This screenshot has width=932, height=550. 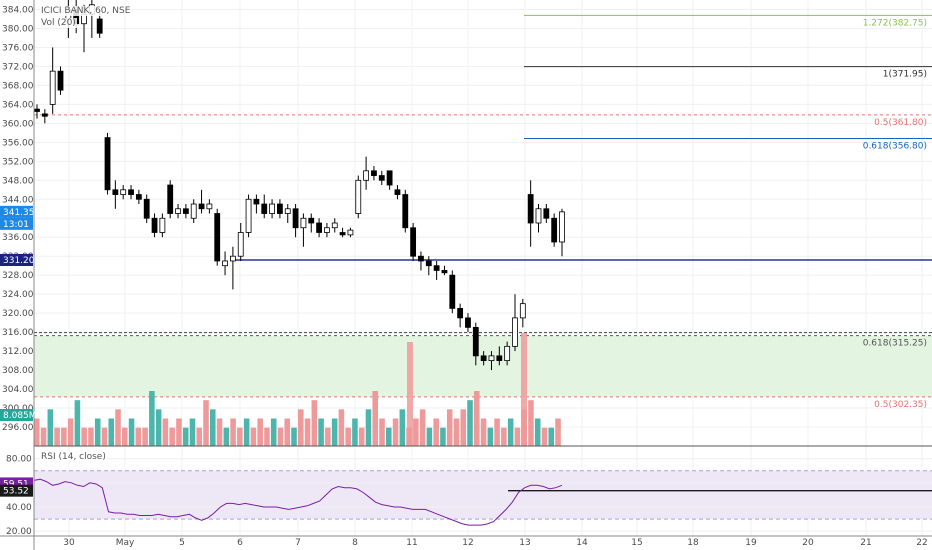 What do you see at coordinates (467, 543) in the screenshot?
I see `time-tick-label: 12` at bounding box center [467, 543].